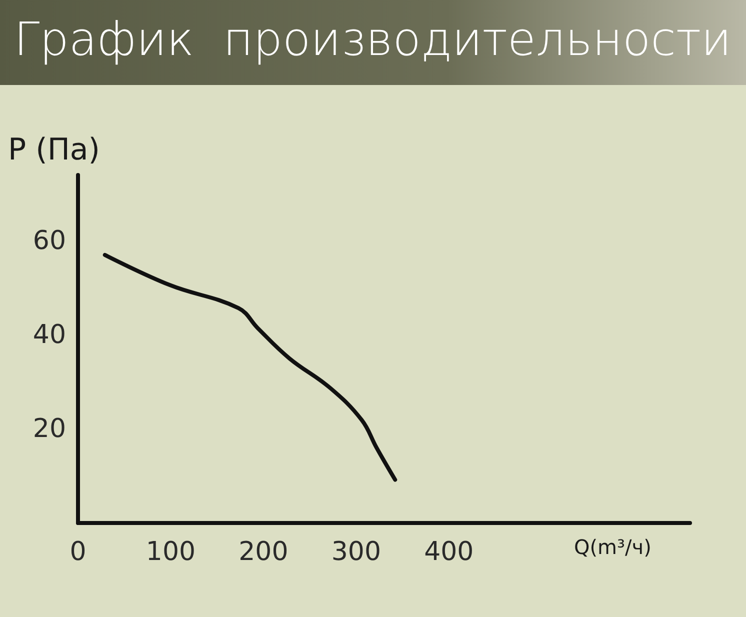 The image size is (746, 617). Describe the element at coordinates (449, 552) in the screenshot. I see `x-tick-label: 400` at that location.